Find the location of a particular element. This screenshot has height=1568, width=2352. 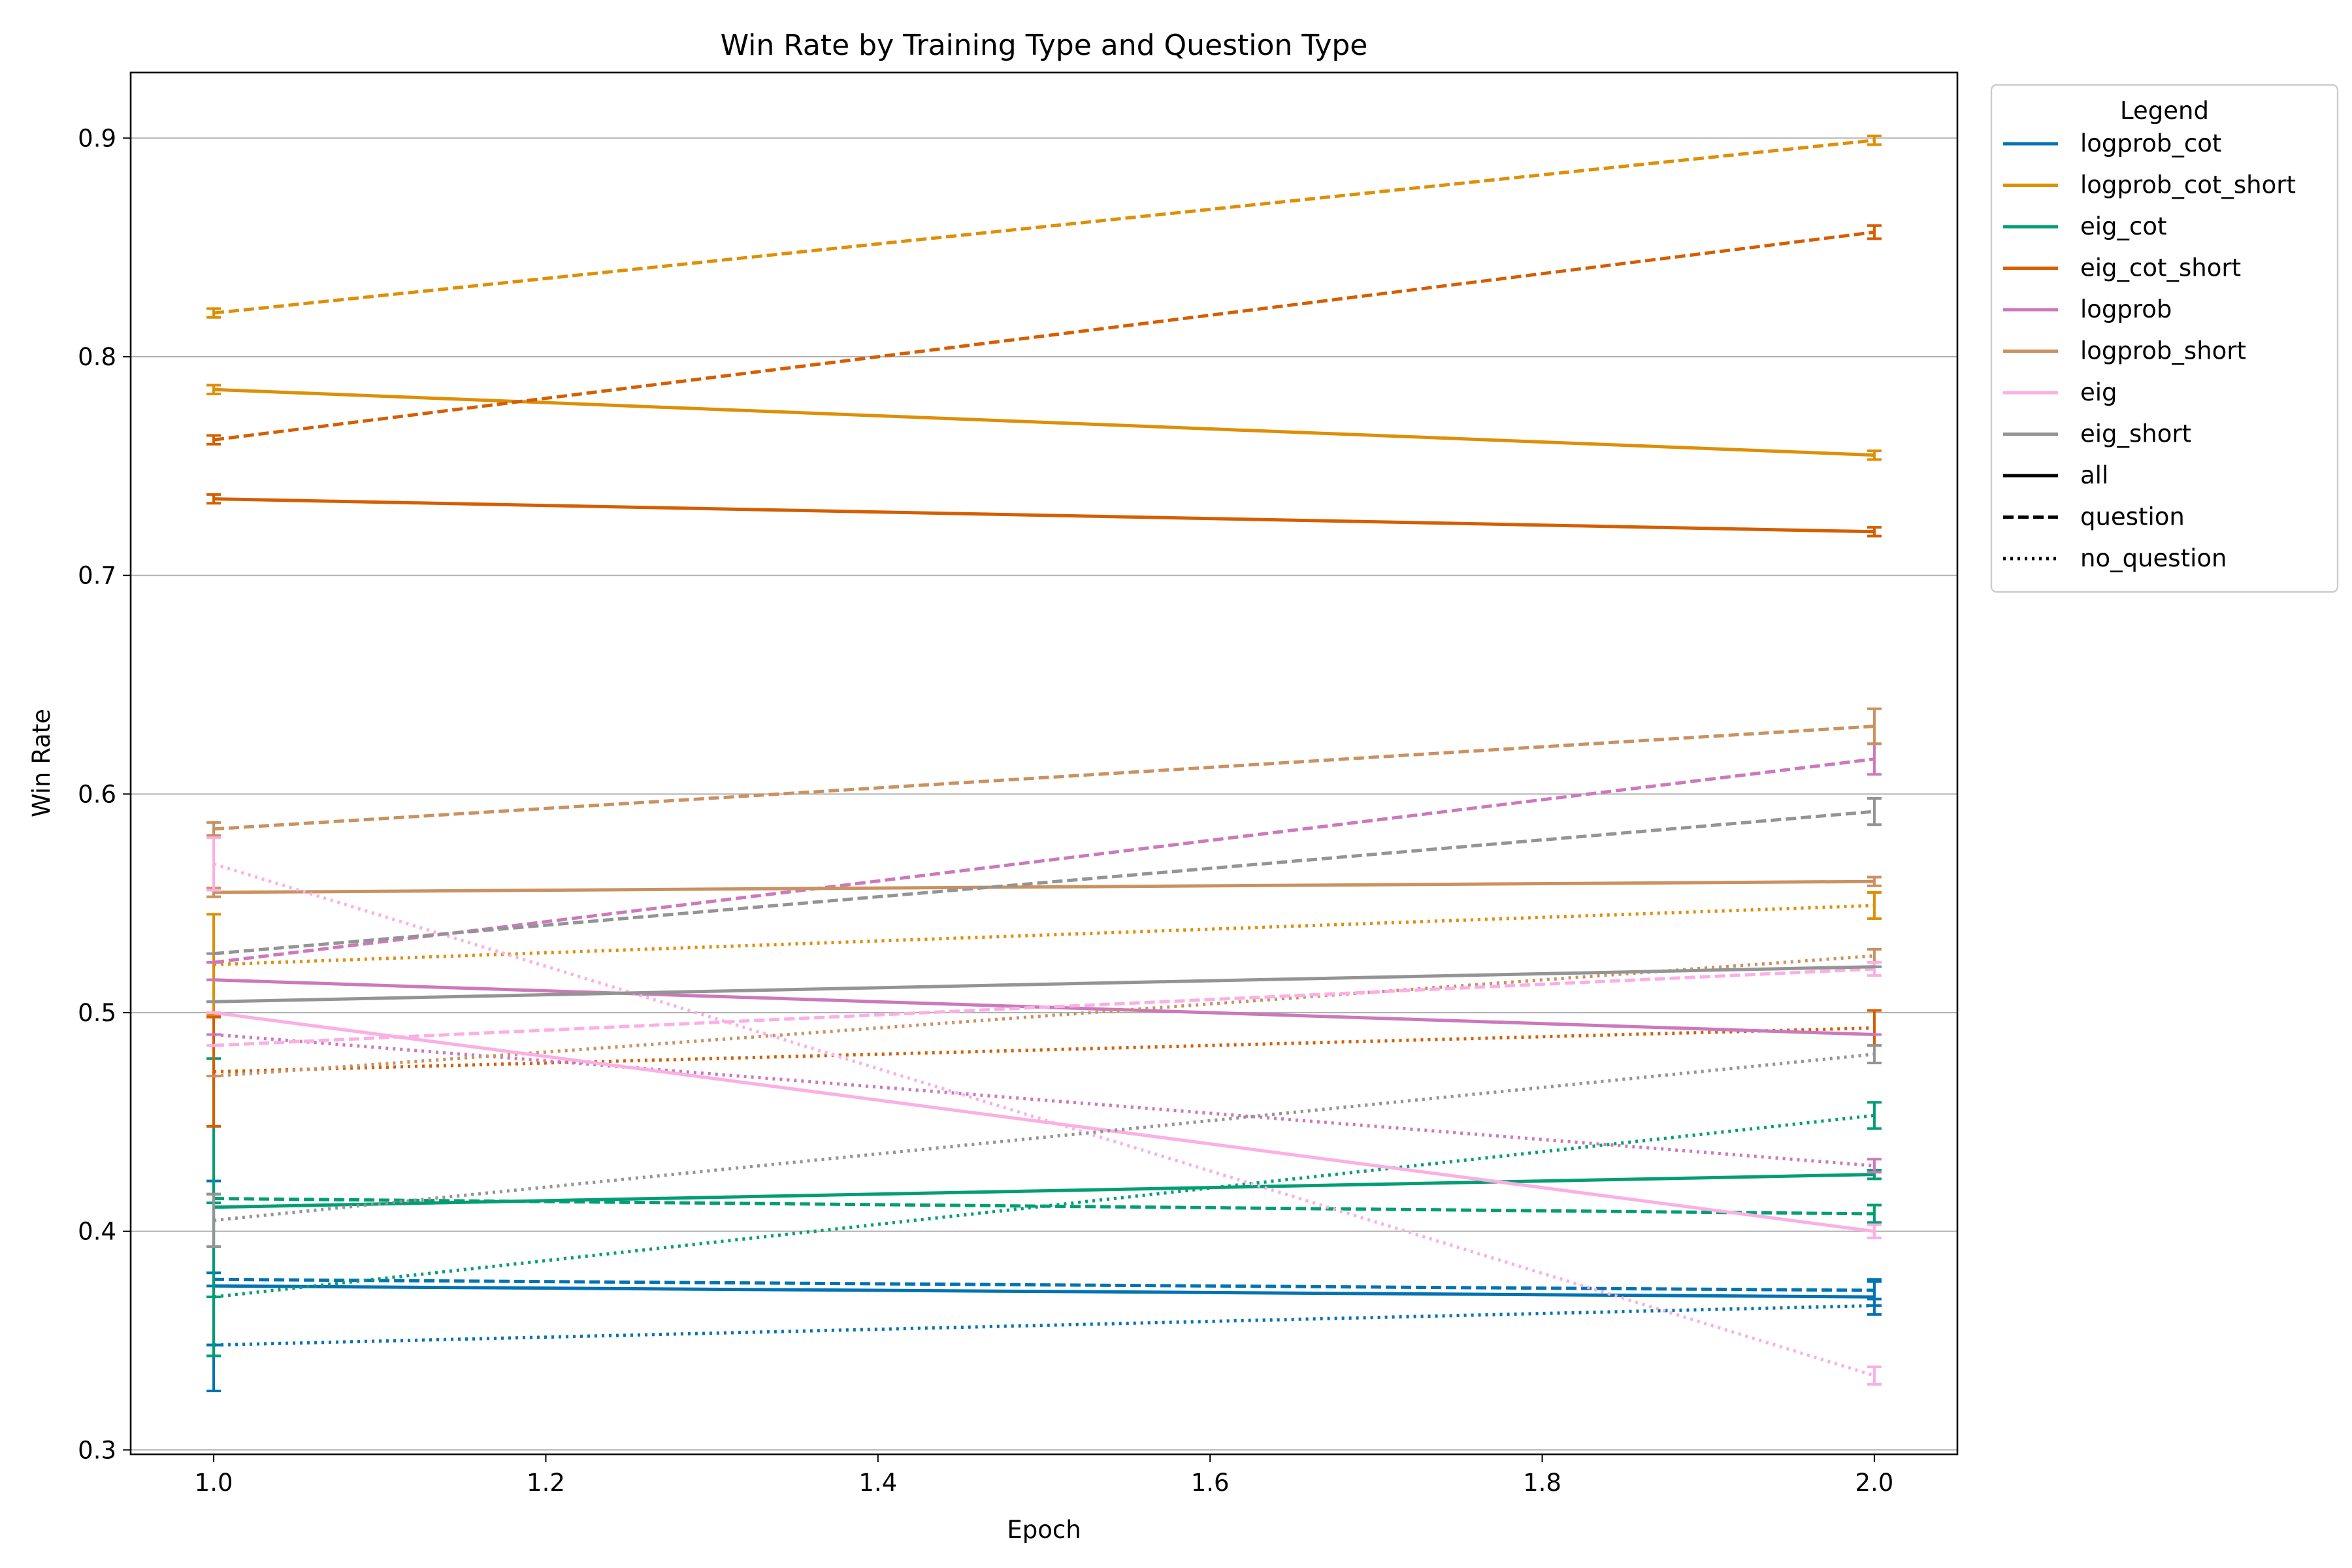

series-logprob_short-question is located at coordinates (1044, 772).